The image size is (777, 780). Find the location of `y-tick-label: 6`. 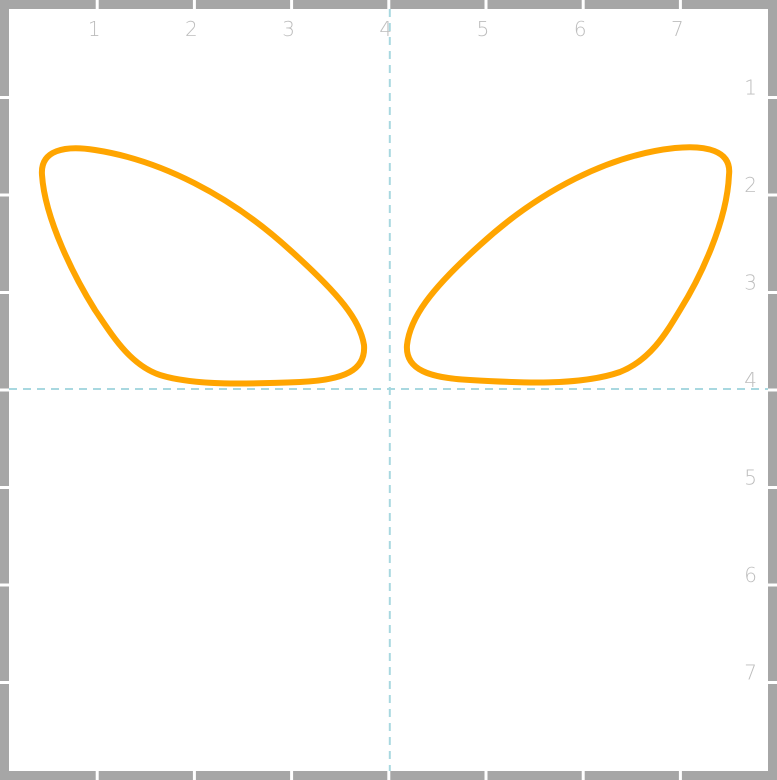

y-tick-label: 6 is located at coordinates (750, 575).